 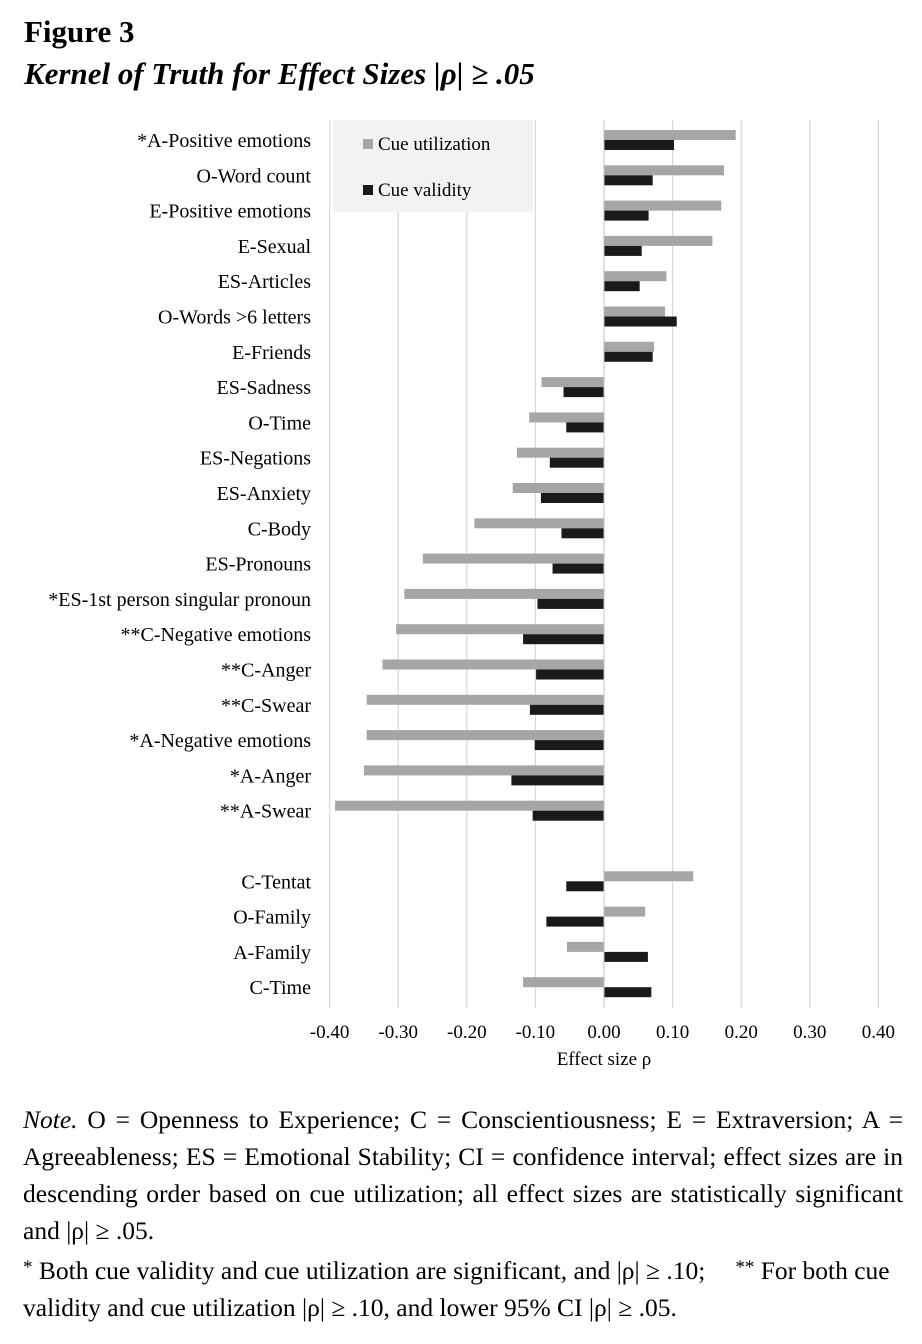 I want to click on category-label: E-Positive emotions, so click(x=230, y=212).